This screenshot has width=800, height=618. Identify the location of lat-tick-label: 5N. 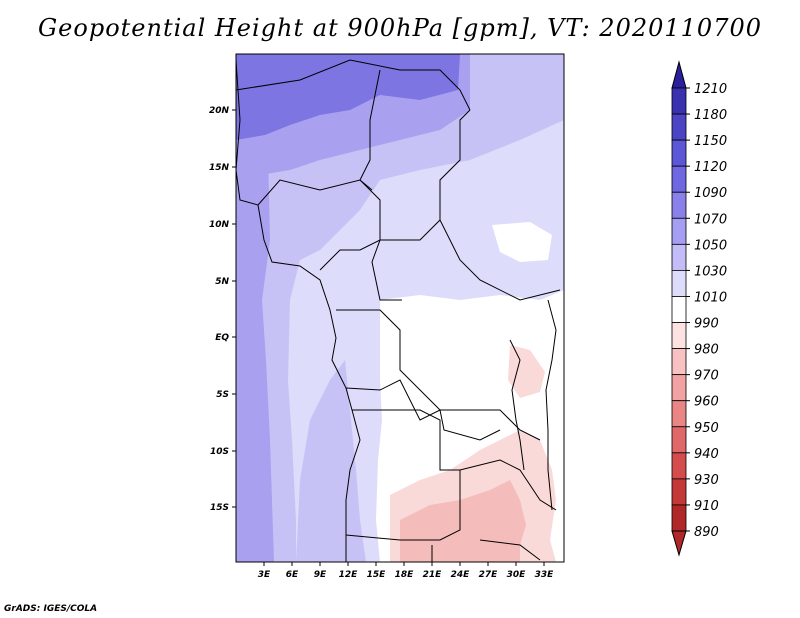
(222, 282).